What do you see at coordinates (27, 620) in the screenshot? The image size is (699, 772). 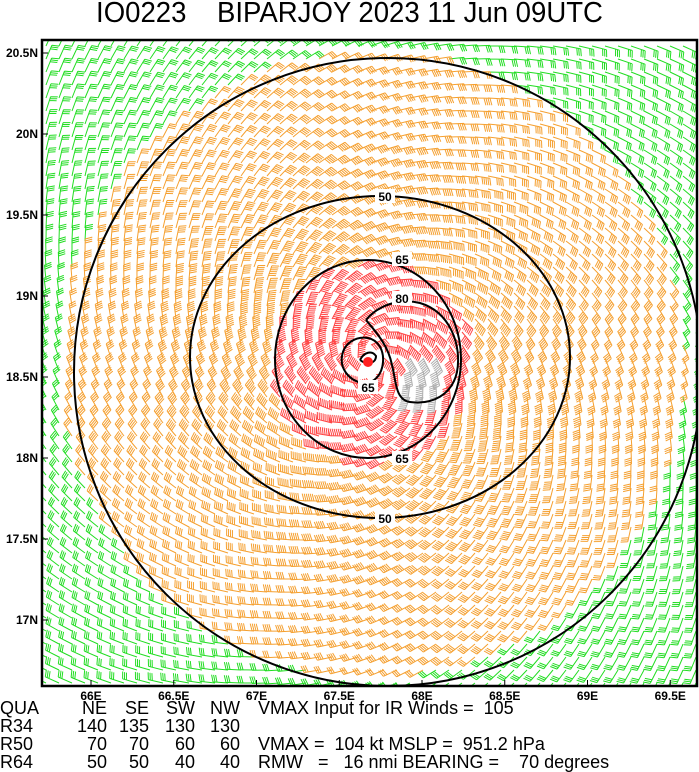 I see `lat-tick-label: 17N` at bounding box center [27, 620].